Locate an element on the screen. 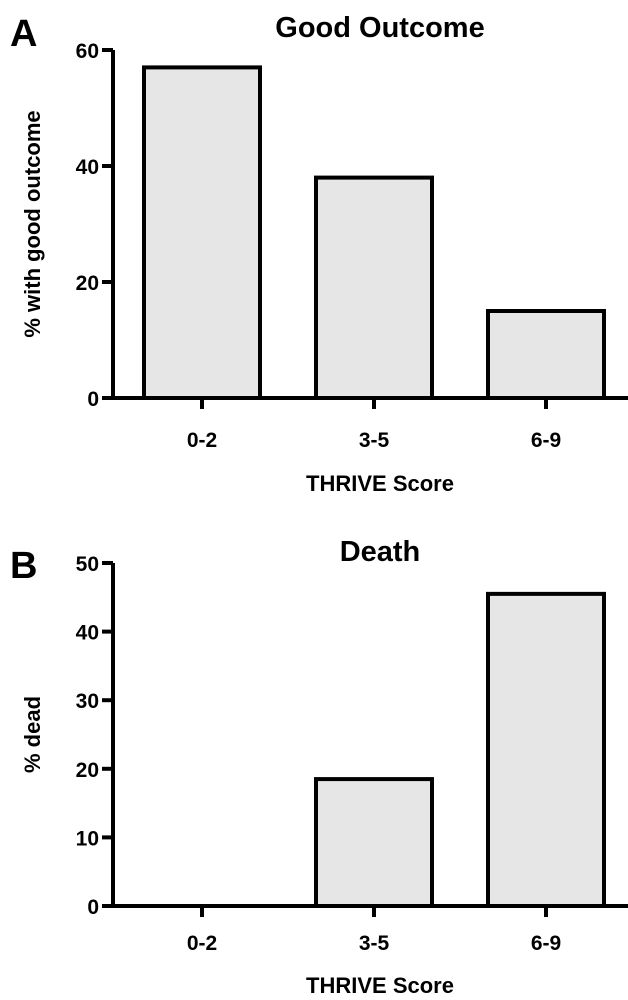 The height and width of the screenshot is (1000, 628). panel-letter: B is located at coordinates (23, 566).